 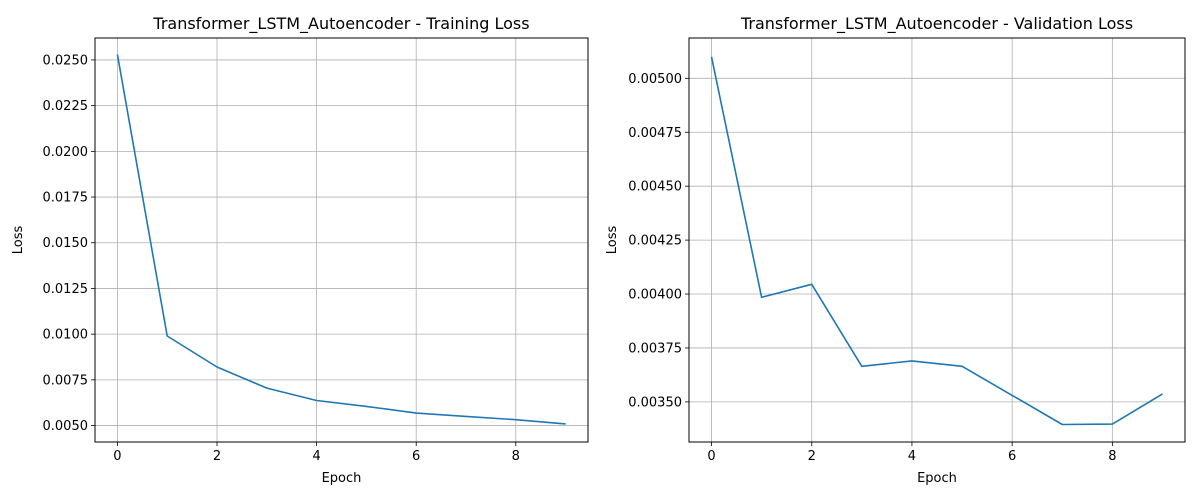 What do you see at coordinates (655, 295) in the screenshot?
I see `y-tick-label: 0.00400` at bounding box center [655, 295].